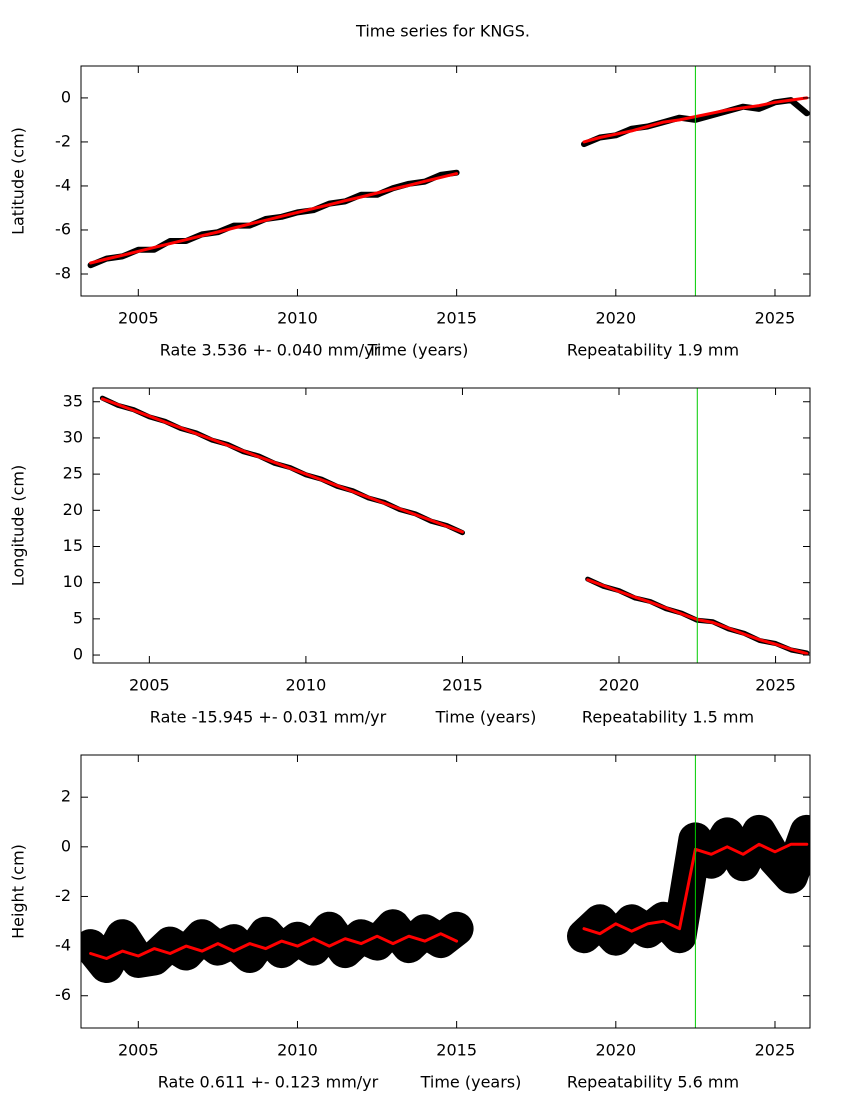 This screenshot has width=850, height=1100. What do you see at coordinates (18, 181) in the screenshot?
I see `y-axis-label: Latitude (cm)` at bounding box center [18, 181].